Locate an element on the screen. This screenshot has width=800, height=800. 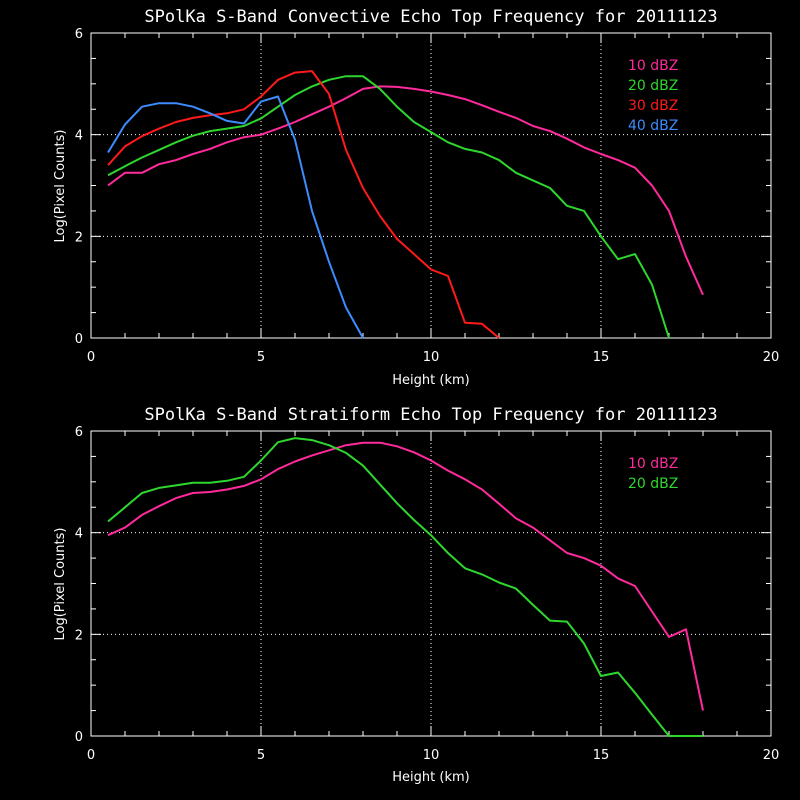
stratiform-x-tick-label: 5 is located at coordinates (261, 755).